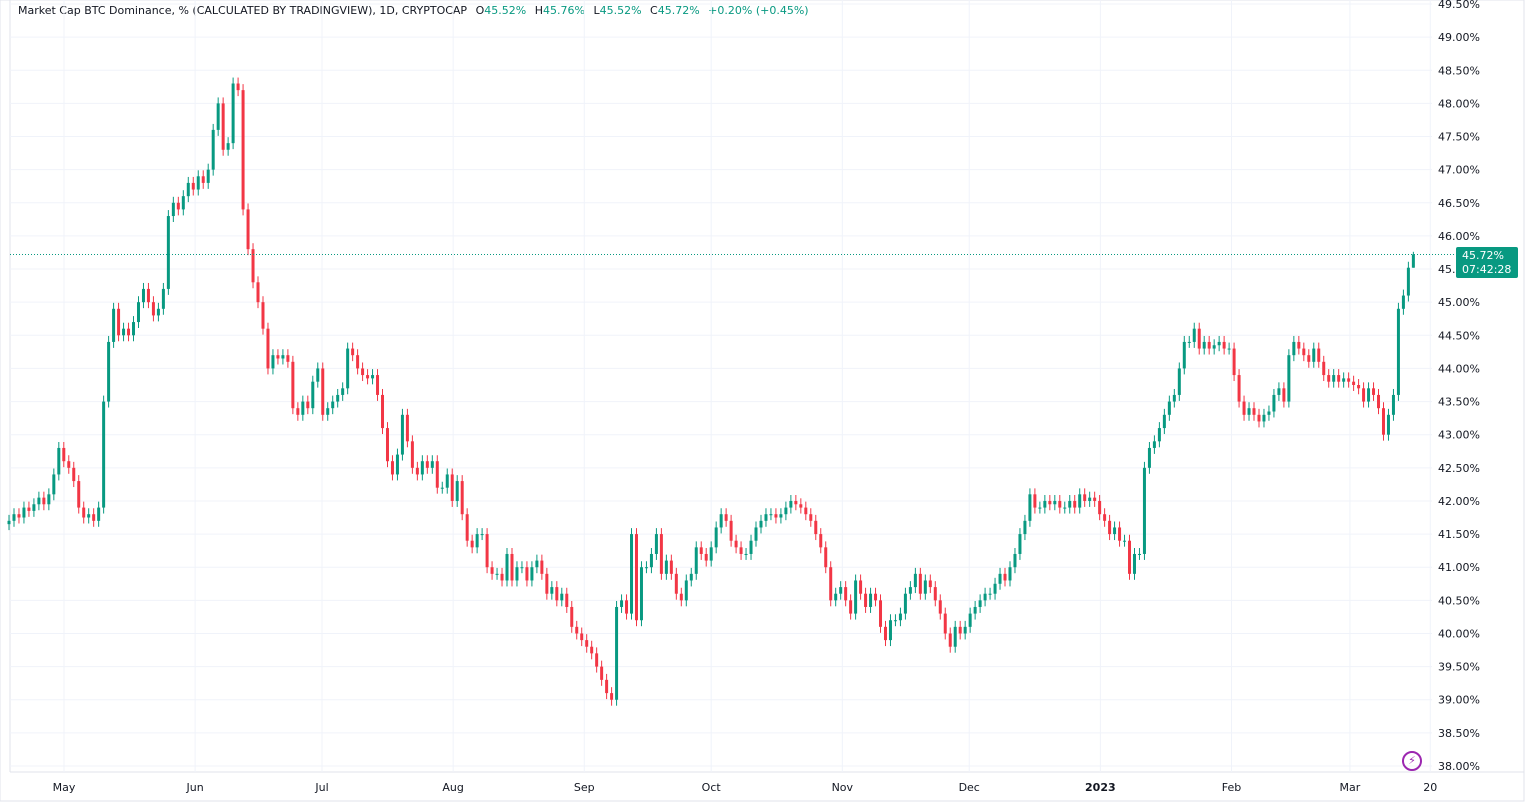 This screenshot has height=807, width=1533. Describe the element at coordinates (1412, 761) in the screenshot. I see `lightning-icon: ⚡` at that location.